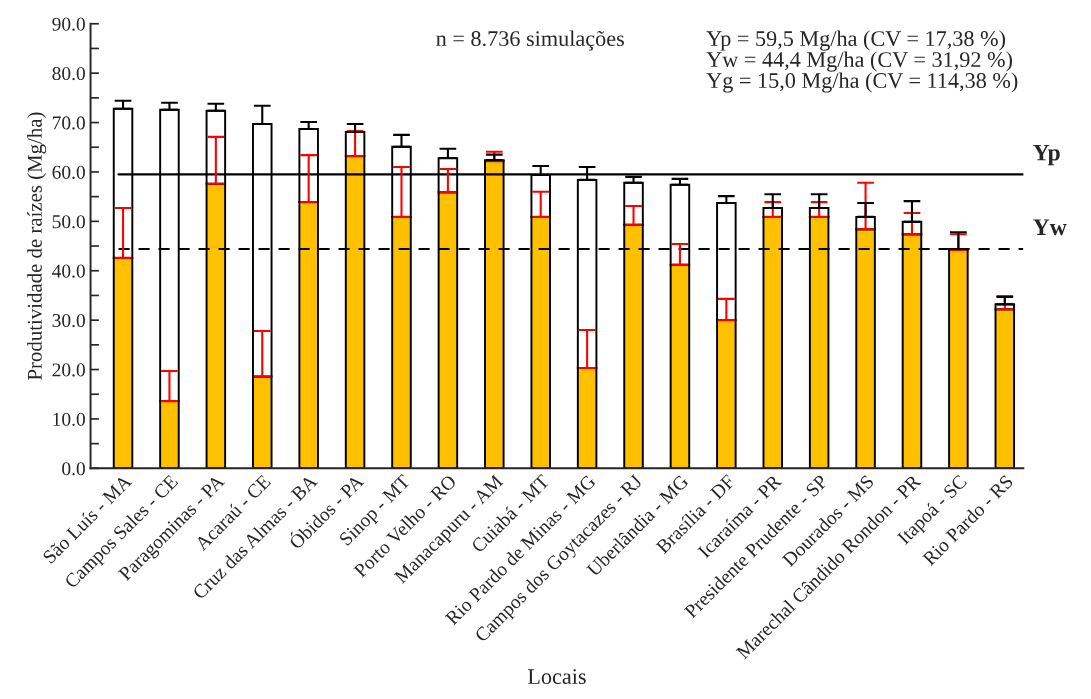 This screenshot has width=1091, height=699. What do you see at coordinates (68, 271) in the screenshot?
I see `y-tick-label: 40.0` at bounding box center [68, 271].